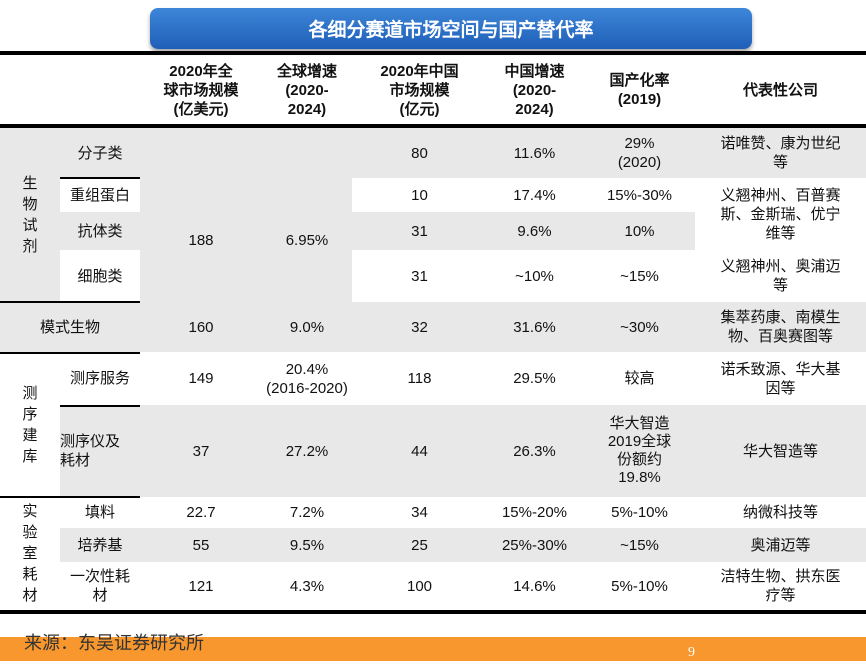 The image size is (866, 665). What do you see at coordinates (419, 378) in the screenshot?
I see `cell: 118` at bounding box center [419, 378].